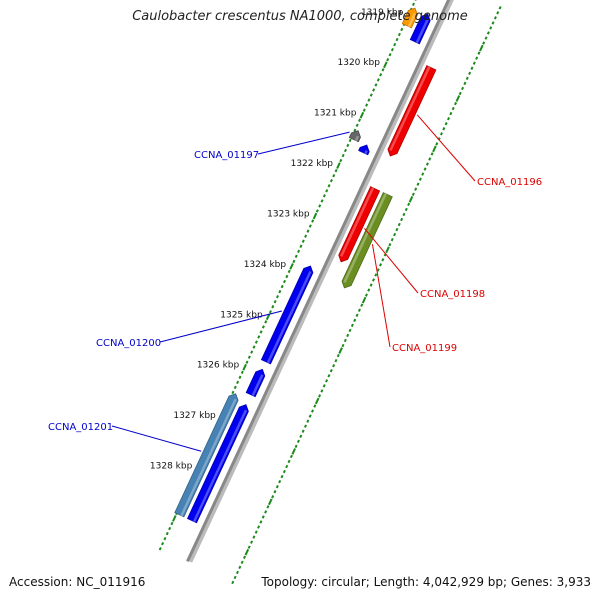 The image size is (600, 600). I want to click on feature-blue-mid, so click(255, 383).